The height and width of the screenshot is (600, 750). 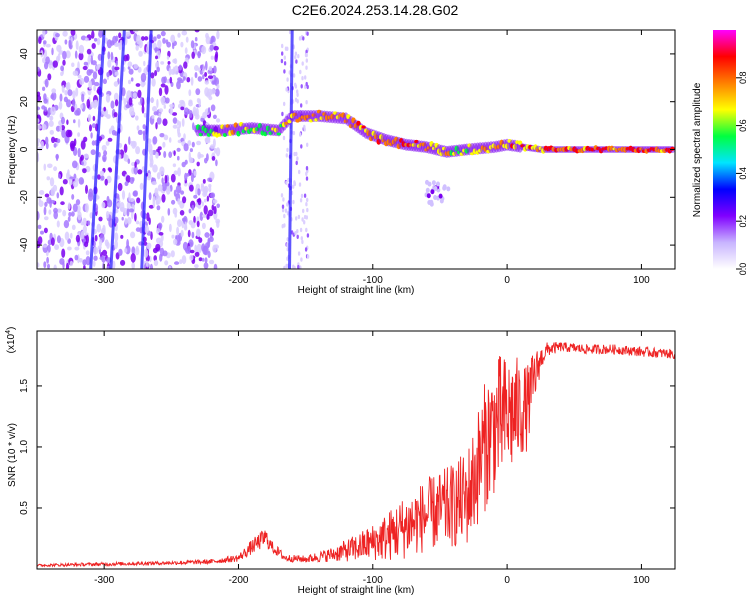 I want to click on colorbar-tick-label: 0.4, so click(x=743, y=173).